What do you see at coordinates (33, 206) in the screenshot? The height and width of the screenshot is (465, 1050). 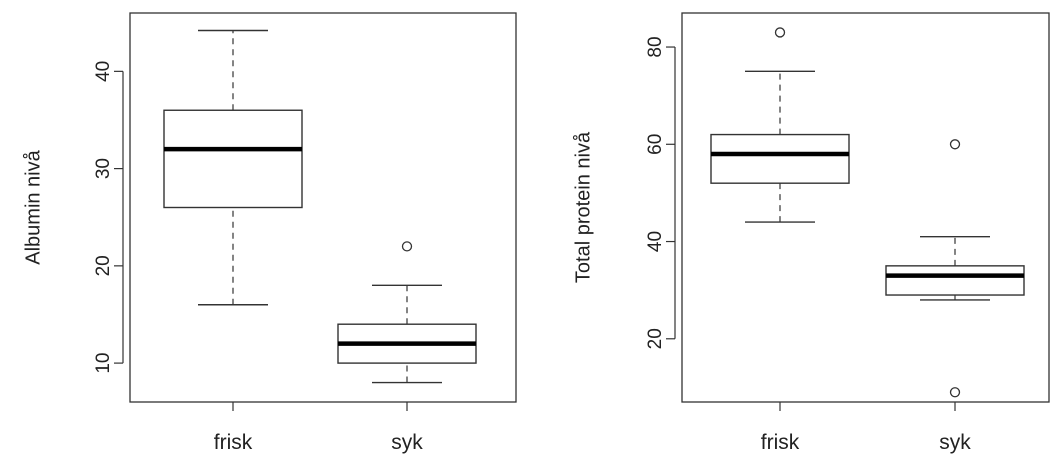 I see `y-axis-title: Albumin nivå` at bounding box center [33, 206].